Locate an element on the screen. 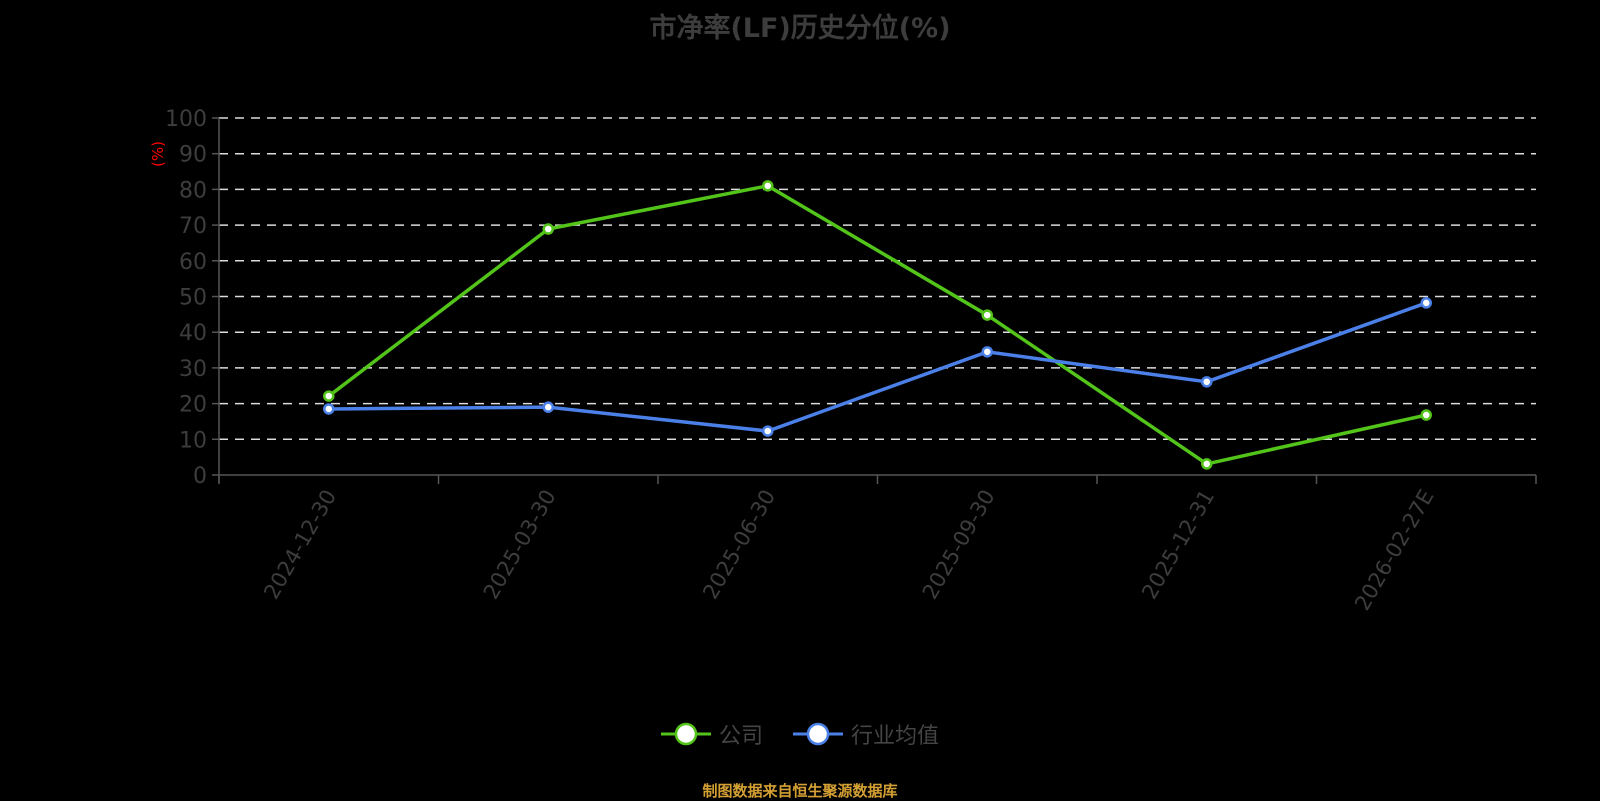 This screenshot has width=1600, height=801. legend-item-industry: 行业均值 is located at coordinates (866, 734).